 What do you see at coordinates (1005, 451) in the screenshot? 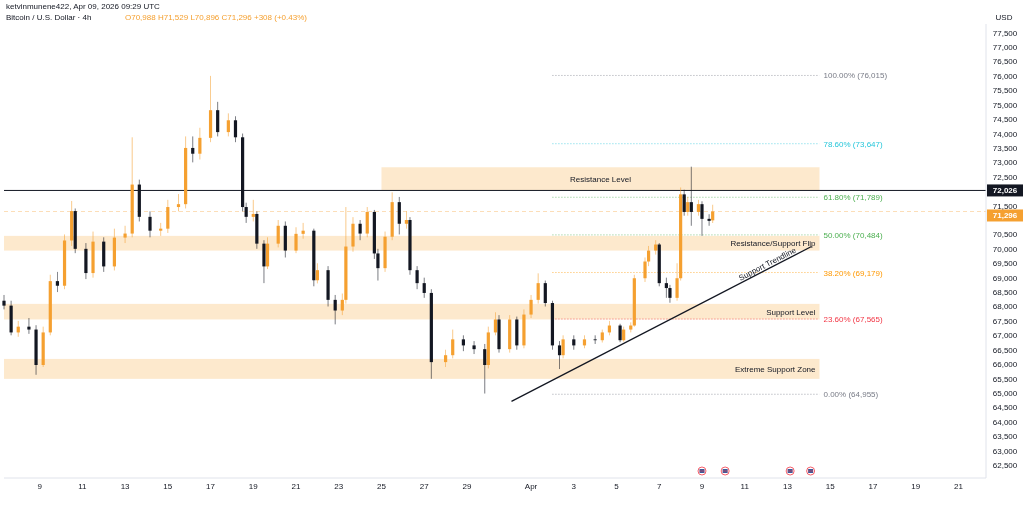
I see `y-tick-label: 63,000` at bounding box center [1005, 451].